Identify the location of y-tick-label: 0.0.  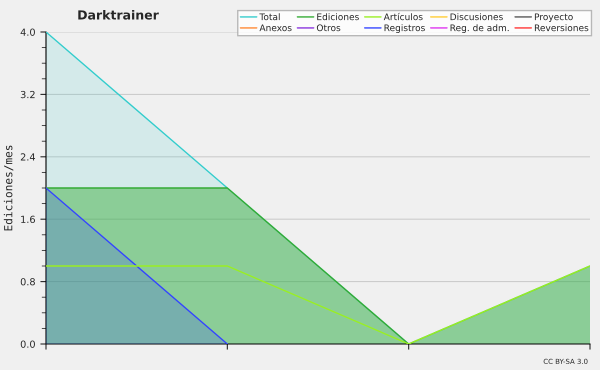
(27, 344).